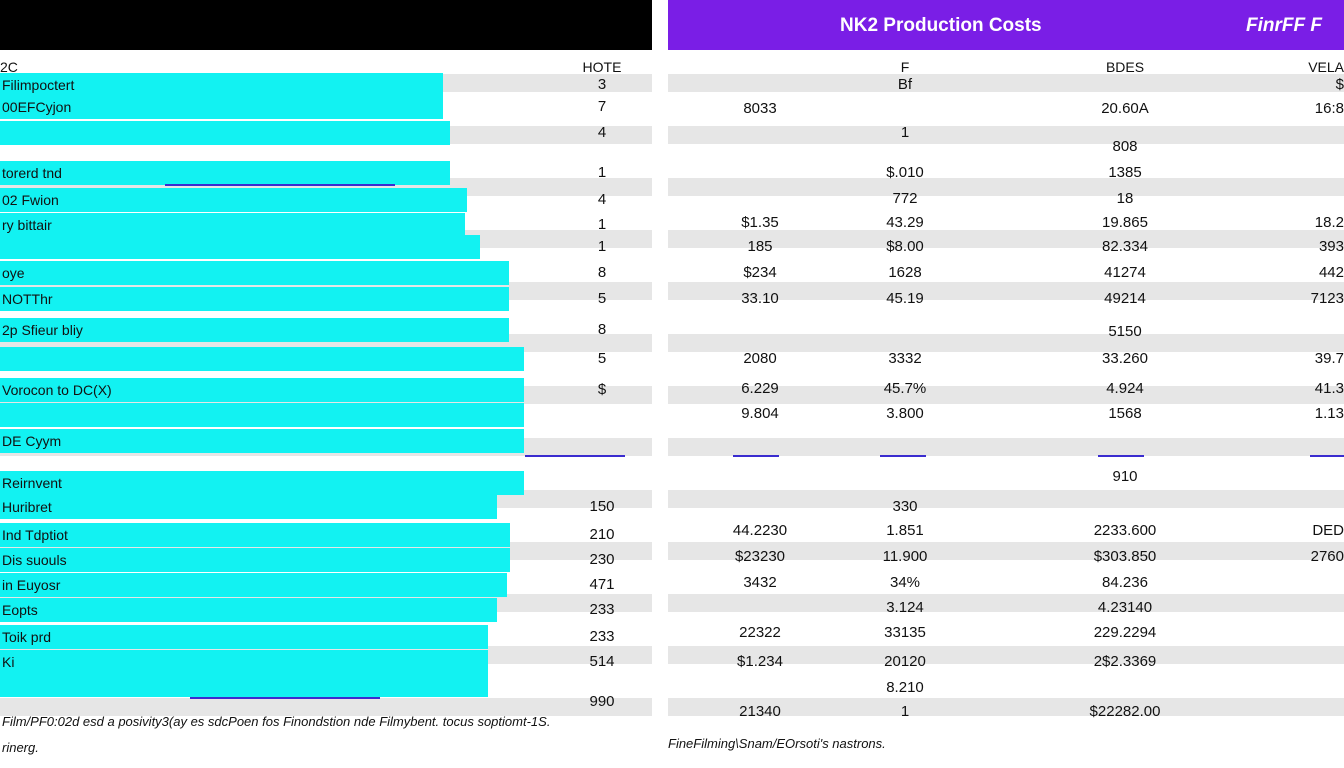  What do you see at coordinates (1125, 358) in the screenshot?
I see `cell: 33.260` at bounding box center [1125, 358].